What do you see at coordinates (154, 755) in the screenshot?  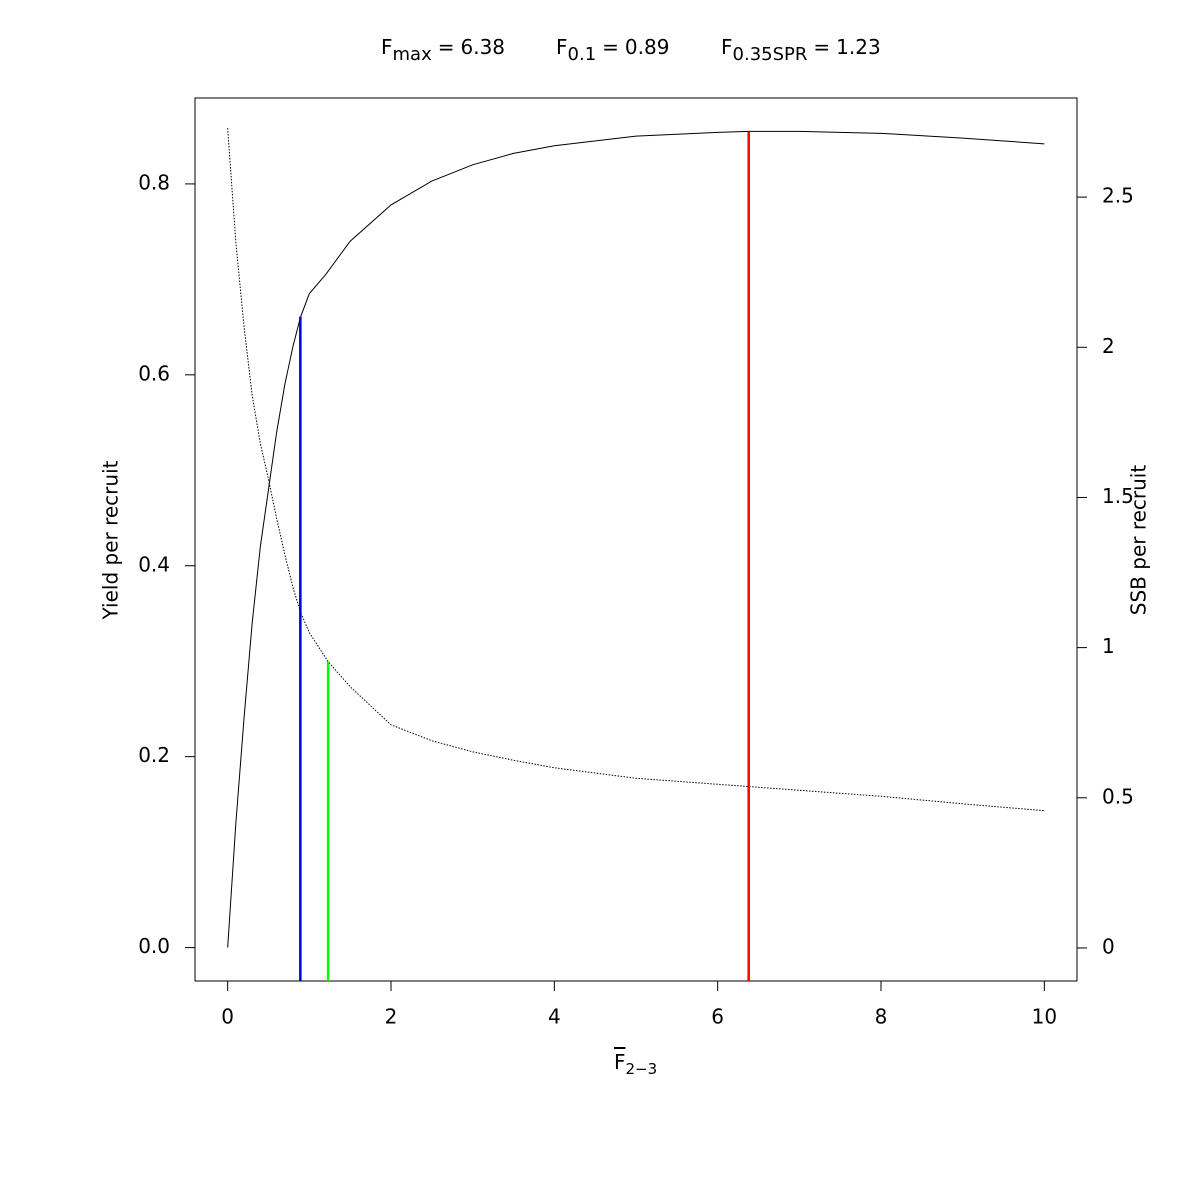 I see `y-tick-label: 0.2` at bounding box center [154, 755].